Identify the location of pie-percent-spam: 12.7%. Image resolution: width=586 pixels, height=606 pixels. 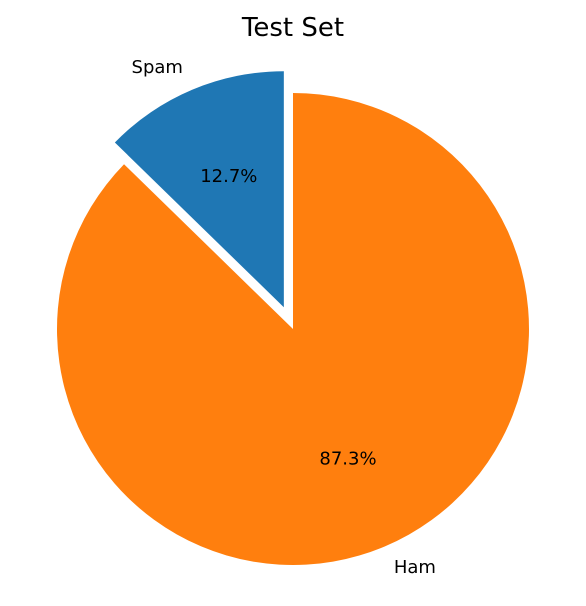
(228, 176).